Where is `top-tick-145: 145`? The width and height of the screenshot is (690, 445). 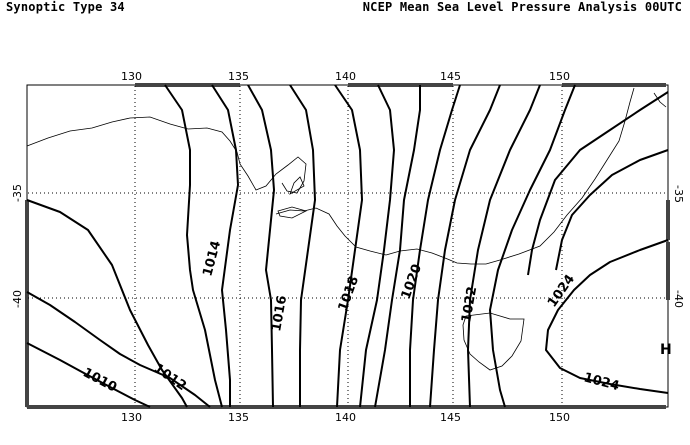
top-tick-145: 145 is located at coordinates (450, 76).